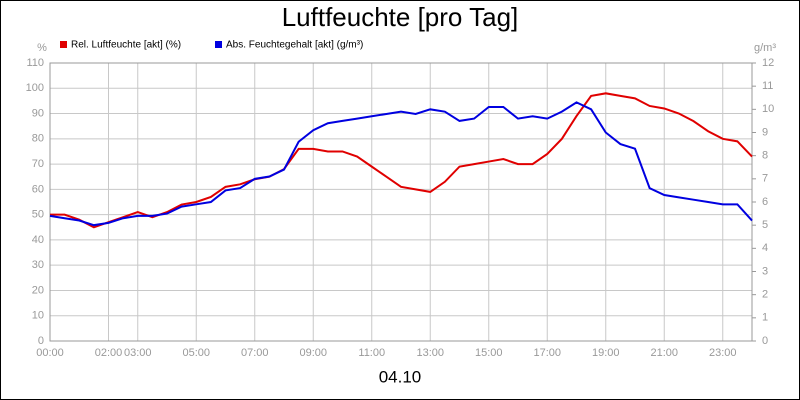 Image resolution: width=800 pixels, height=400 pixels. What do you see at coordinates (35, 88) in the screenshot?
I see `y-tick-label: 100` at bounding box center [35, 88].